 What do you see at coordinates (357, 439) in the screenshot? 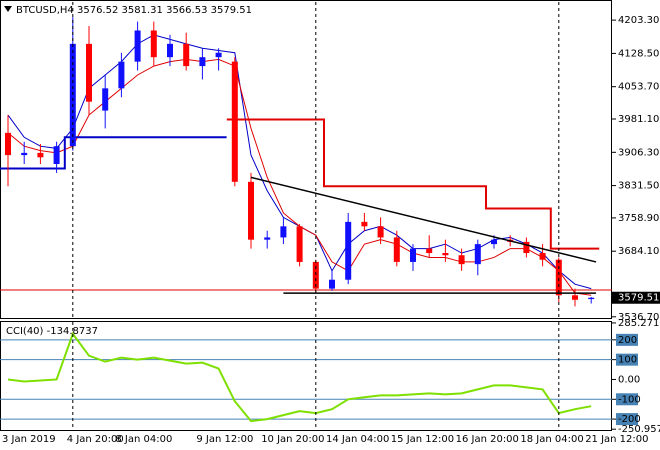
I see `x-tick-label: 14 Jan 04:00` at bounding box center [357, 439].